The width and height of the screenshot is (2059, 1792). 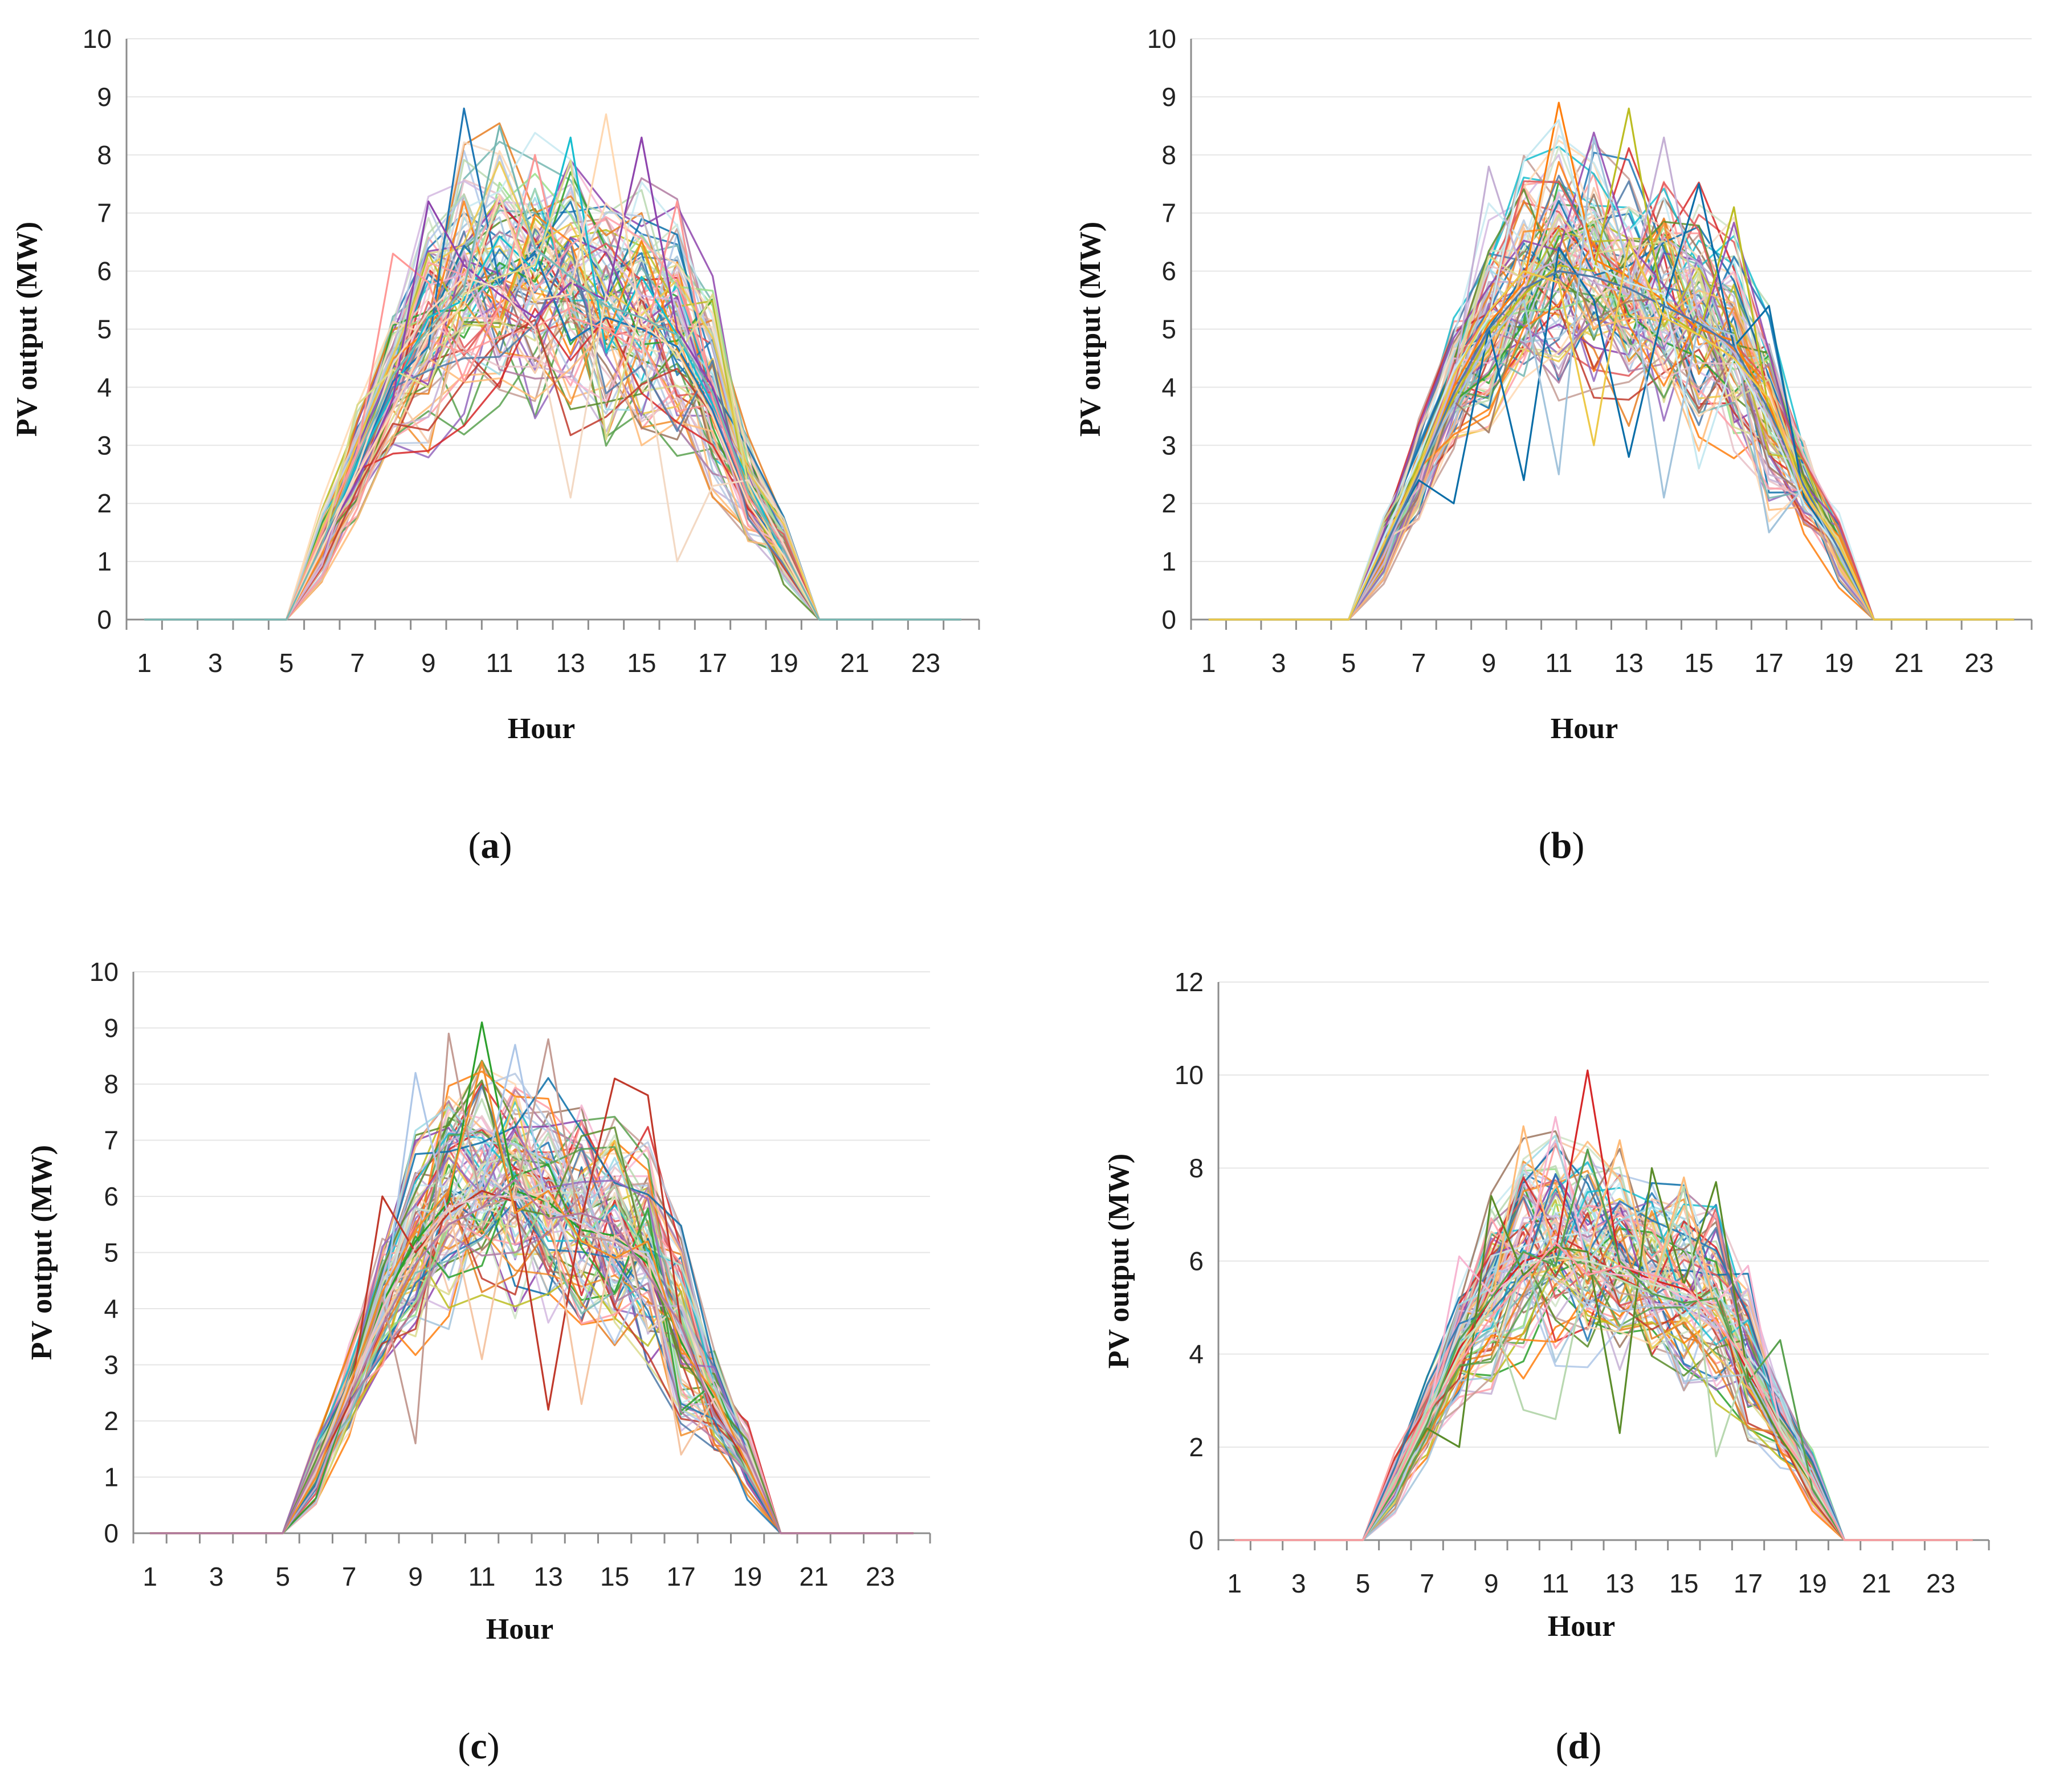 What do you see at coordinates (490, 845) in the screenshot?
I see `panel-label: (a)` at bounding box center [490, 845].